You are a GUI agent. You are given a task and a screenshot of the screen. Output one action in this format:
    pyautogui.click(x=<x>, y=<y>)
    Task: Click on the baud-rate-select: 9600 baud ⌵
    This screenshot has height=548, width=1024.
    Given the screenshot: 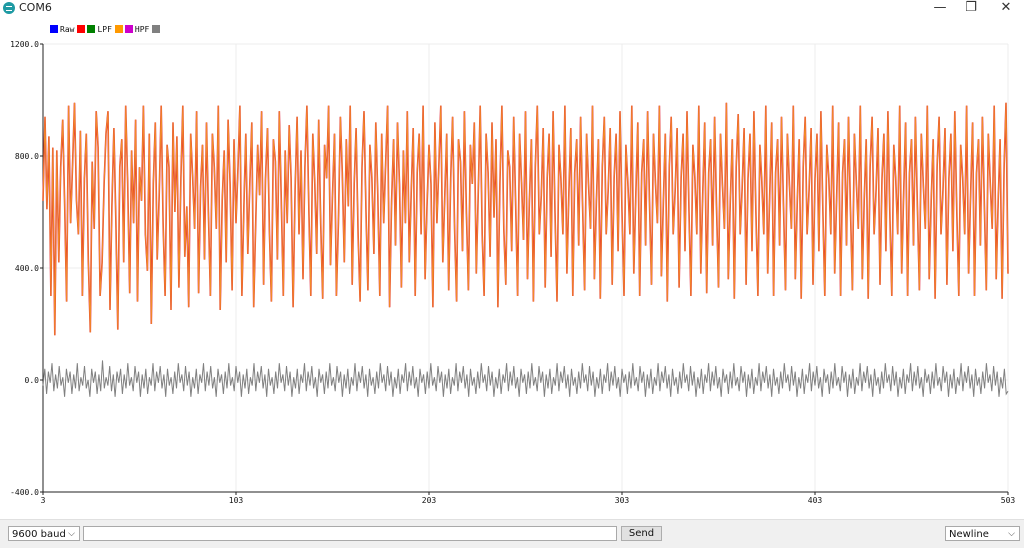 What is the action you would take?
    pyautogui.click(x=44, y=533)
    